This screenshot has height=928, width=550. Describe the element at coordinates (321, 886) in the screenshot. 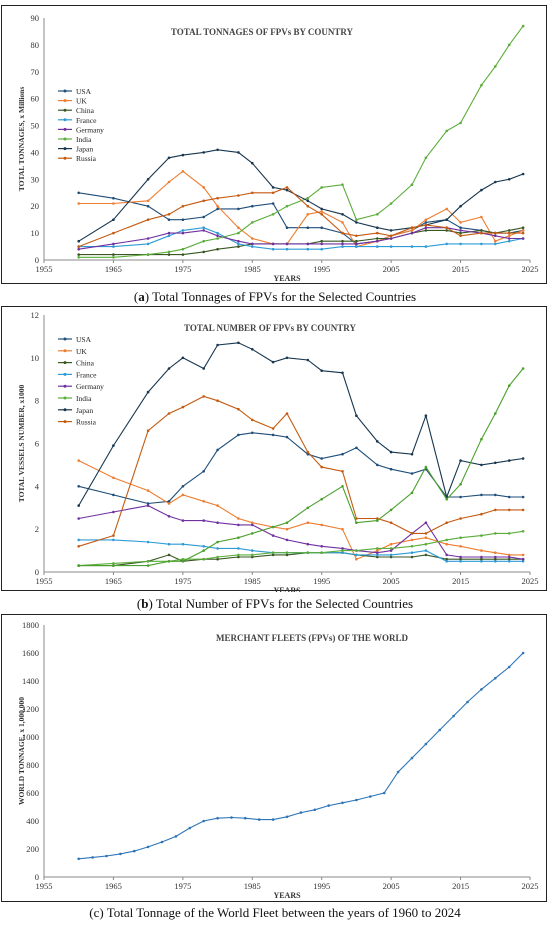

I see `x-tick-label: 1995` at that location.